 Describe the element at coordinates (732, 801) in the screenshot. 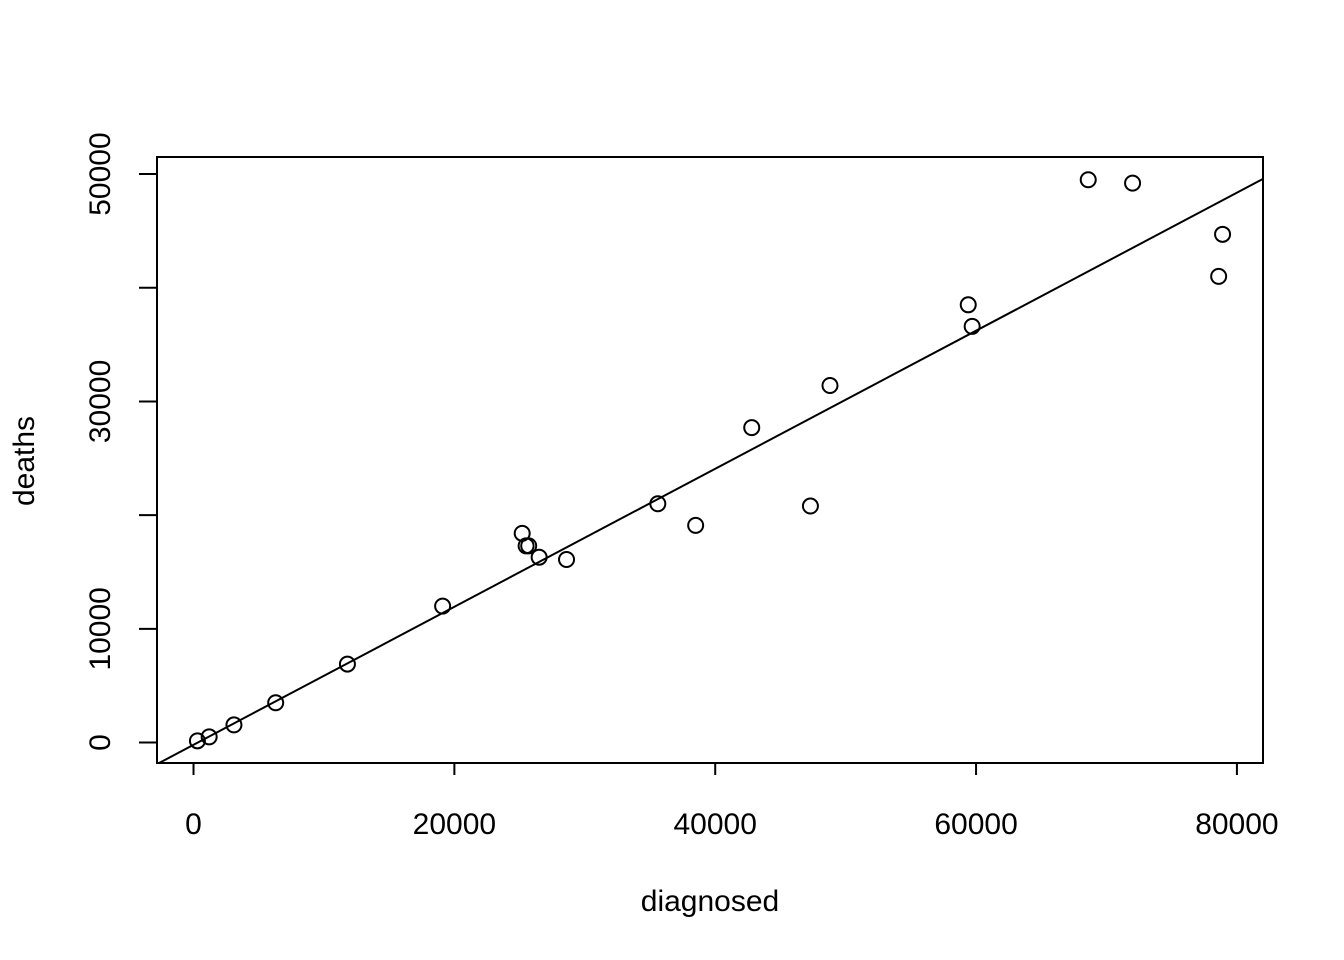

I see `x-axis: 0 20000 40000 60000 80000` at that location.